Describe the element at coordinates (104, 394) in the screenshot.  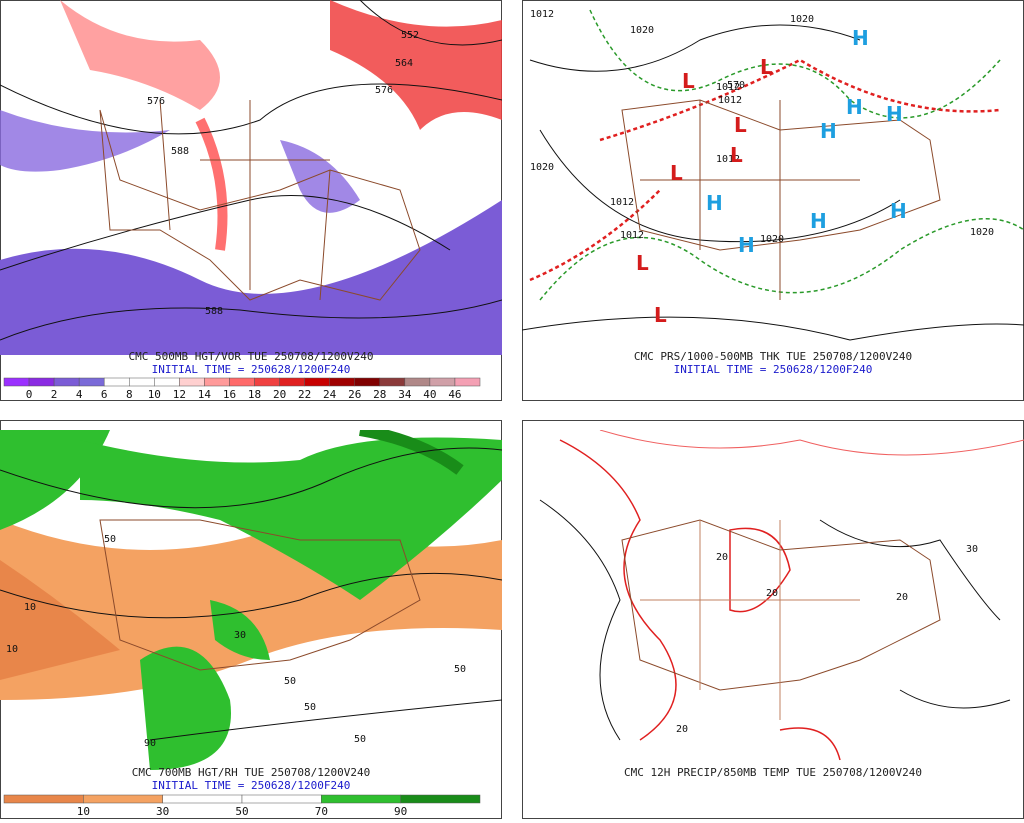
I see `colorbar-label: 6` at that location.